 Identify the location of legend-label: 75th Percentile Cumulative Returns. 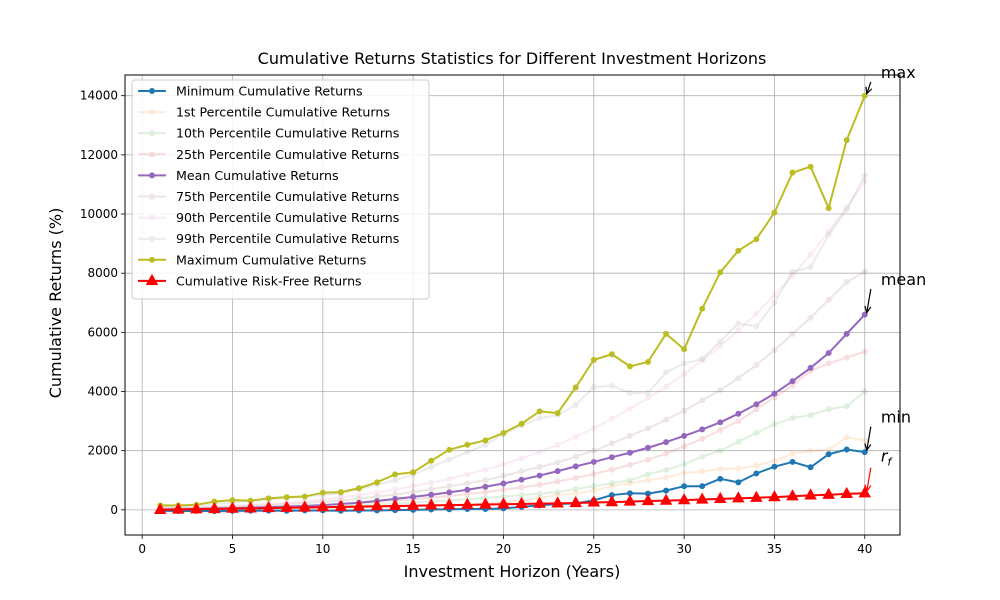
(287, 196).